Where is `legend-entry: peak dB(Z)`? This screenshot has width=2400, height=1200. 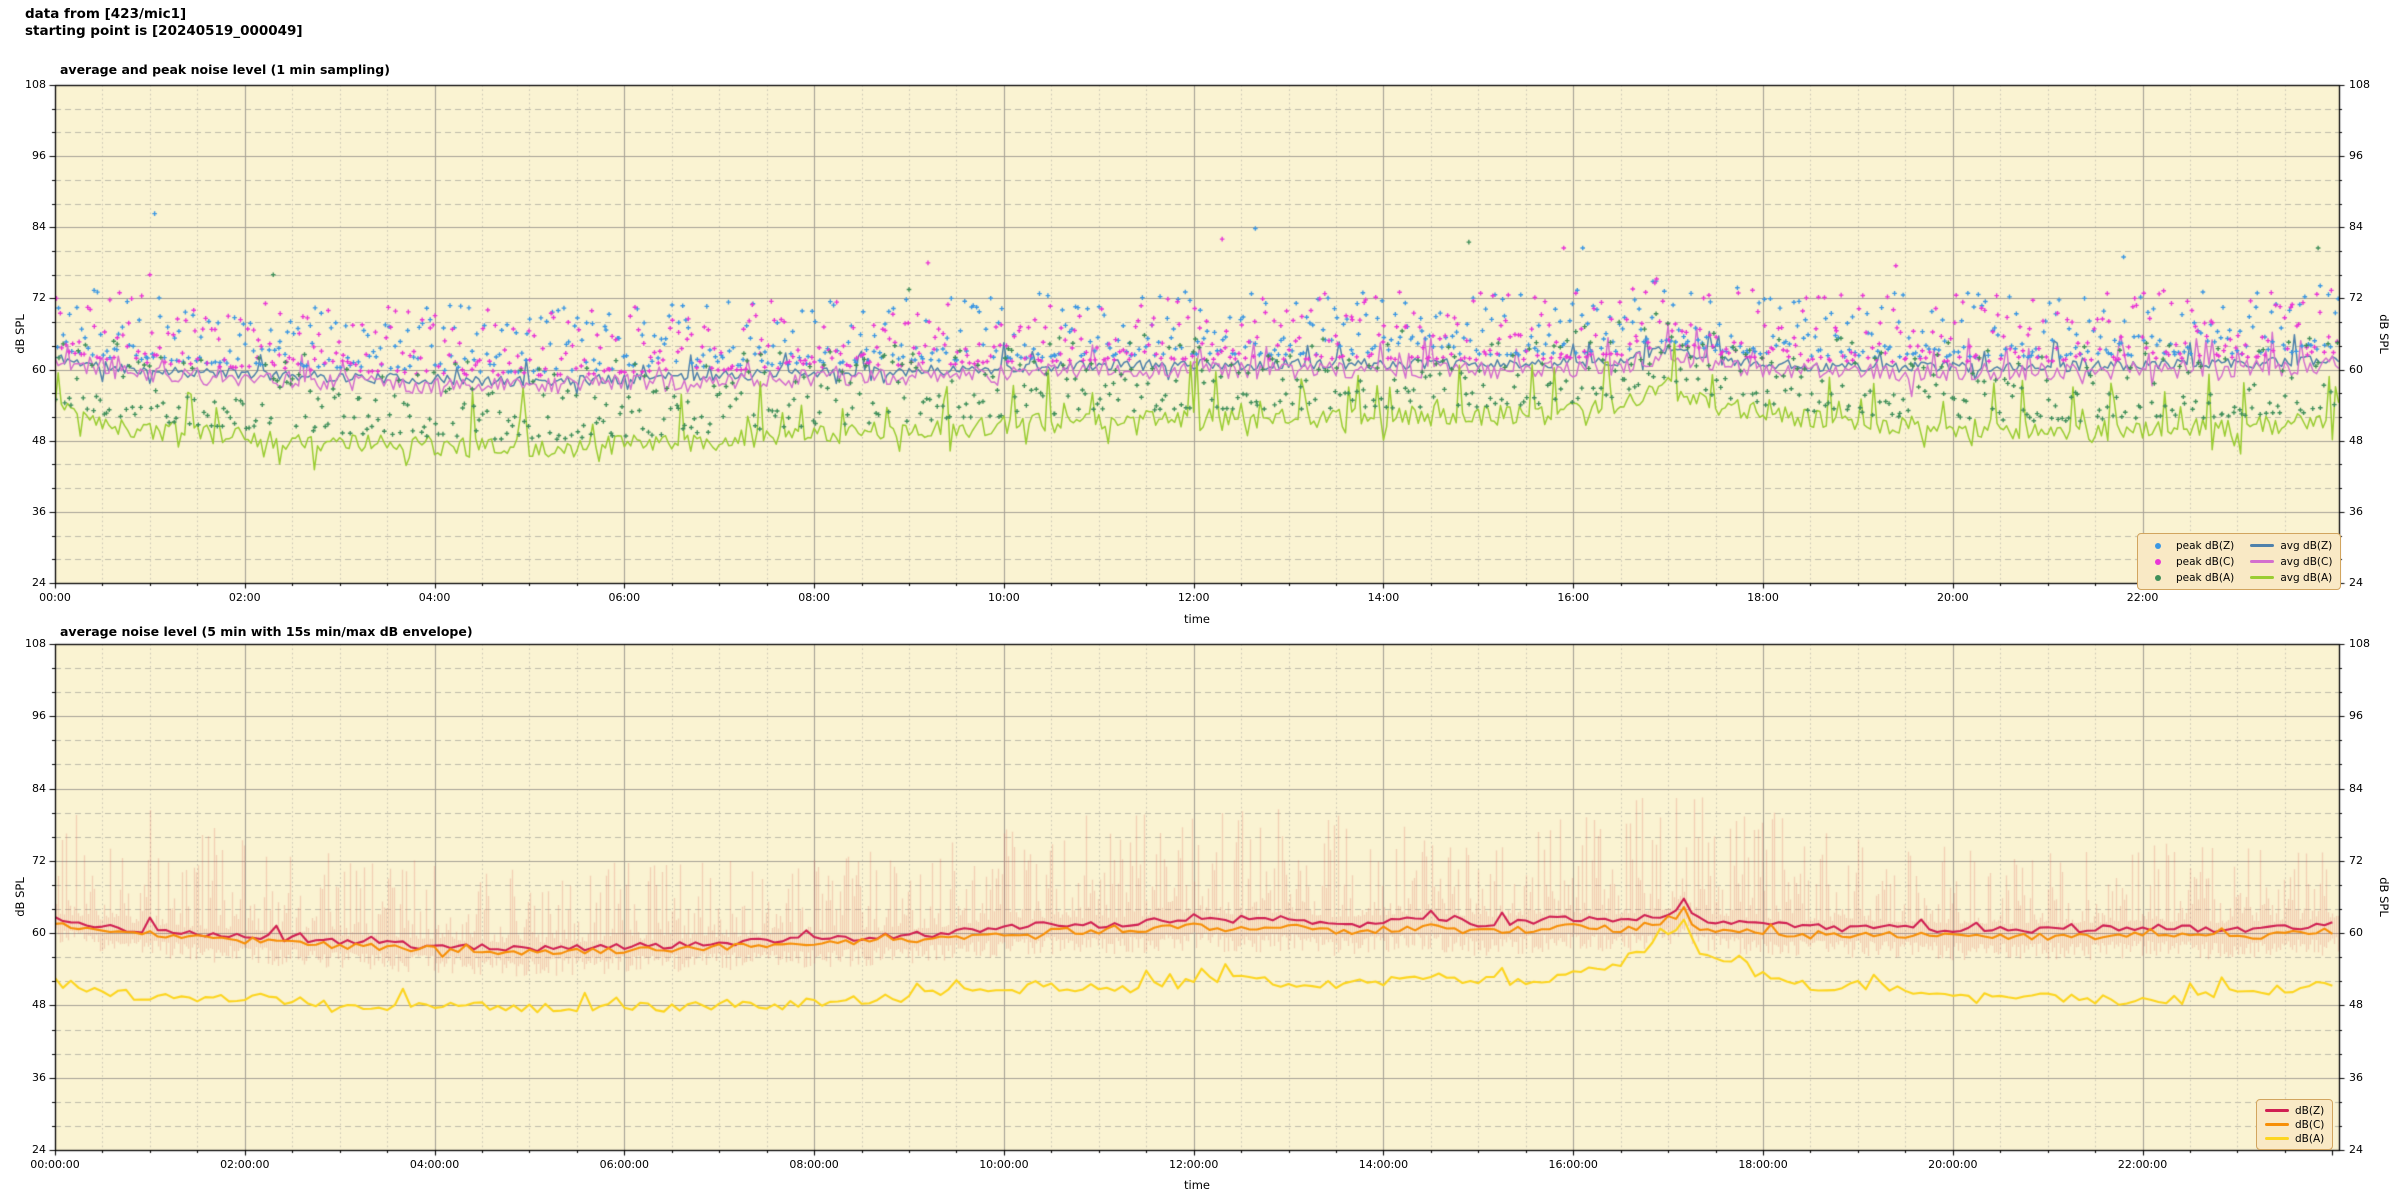 legend-entry: peak dB(Z) is located at coordinates (2190, 545).